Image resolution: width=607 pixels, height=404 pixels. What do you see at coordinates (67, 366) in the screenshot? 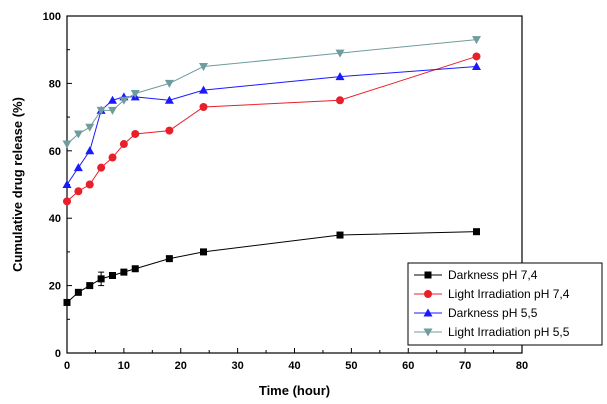
I see `x-tick-label: 0` at bounding box center [67, 366].